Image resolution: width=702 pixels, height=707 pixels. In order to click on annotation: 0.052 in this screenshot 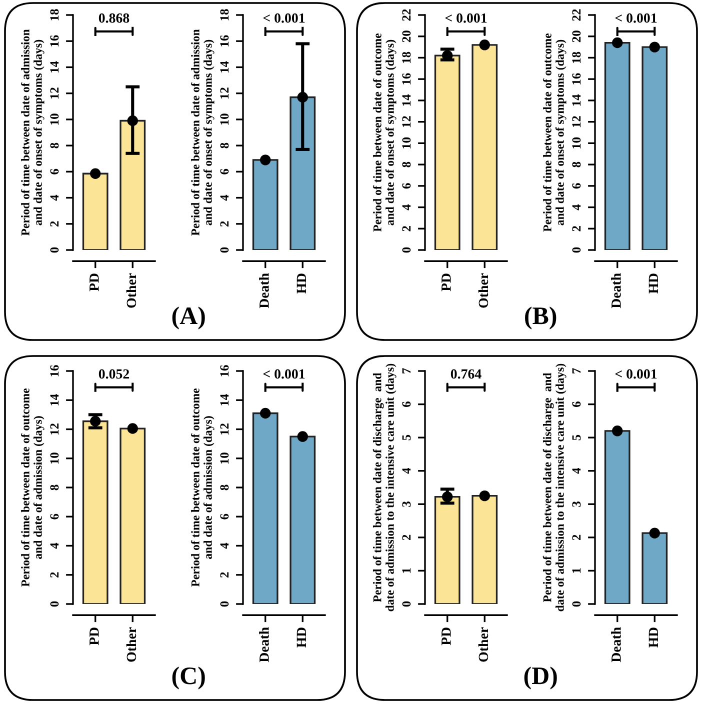, I will do `click(114, 374)`.